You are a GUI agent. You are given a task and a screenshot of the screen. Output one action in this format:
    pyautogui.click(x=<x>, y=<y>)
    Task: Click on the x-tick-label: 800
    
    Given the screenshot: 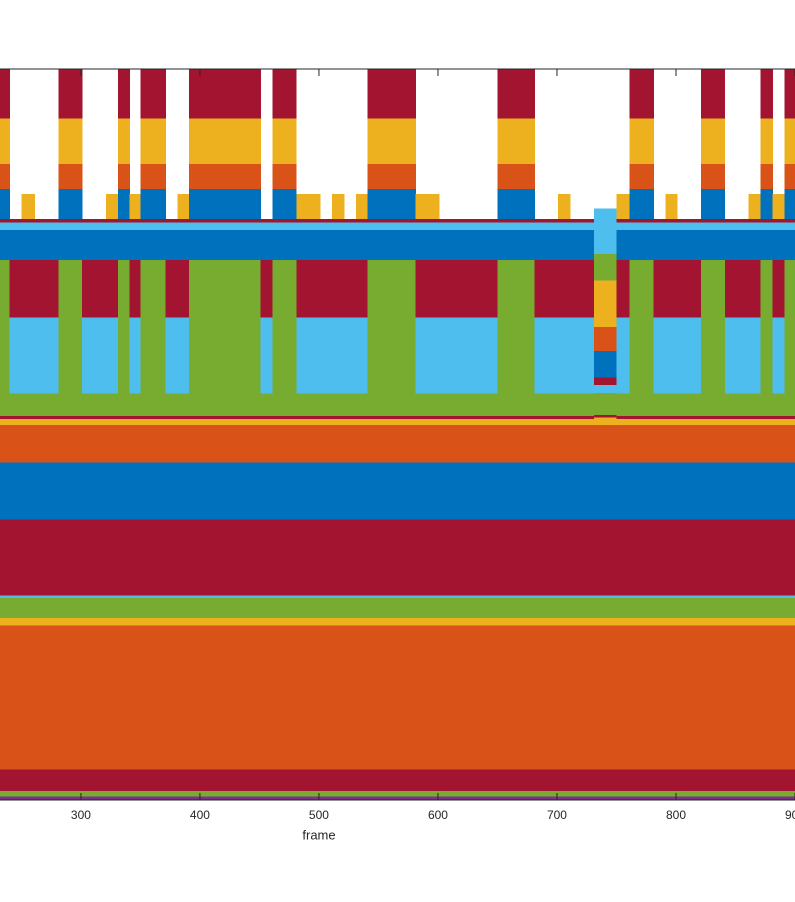 What is the action you would take?
    pyautogui.click(x=676, y=815)
    